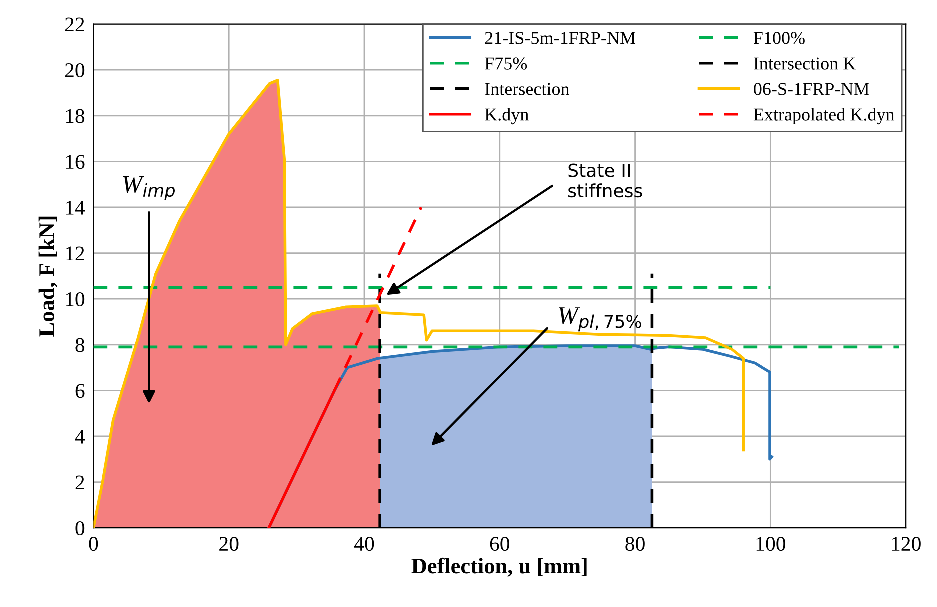 The height and width of the screenshot is (607, 937). I want to click on y-tick-label: 16, so click(75, 162).